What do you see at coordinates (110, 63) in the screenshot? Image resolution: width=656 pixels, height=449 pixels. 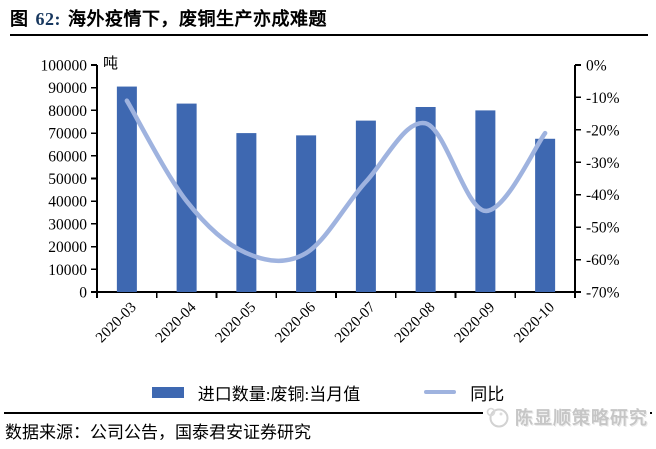 I see `left-axis-unit-label: 吨` at bounding box center [110, 63].